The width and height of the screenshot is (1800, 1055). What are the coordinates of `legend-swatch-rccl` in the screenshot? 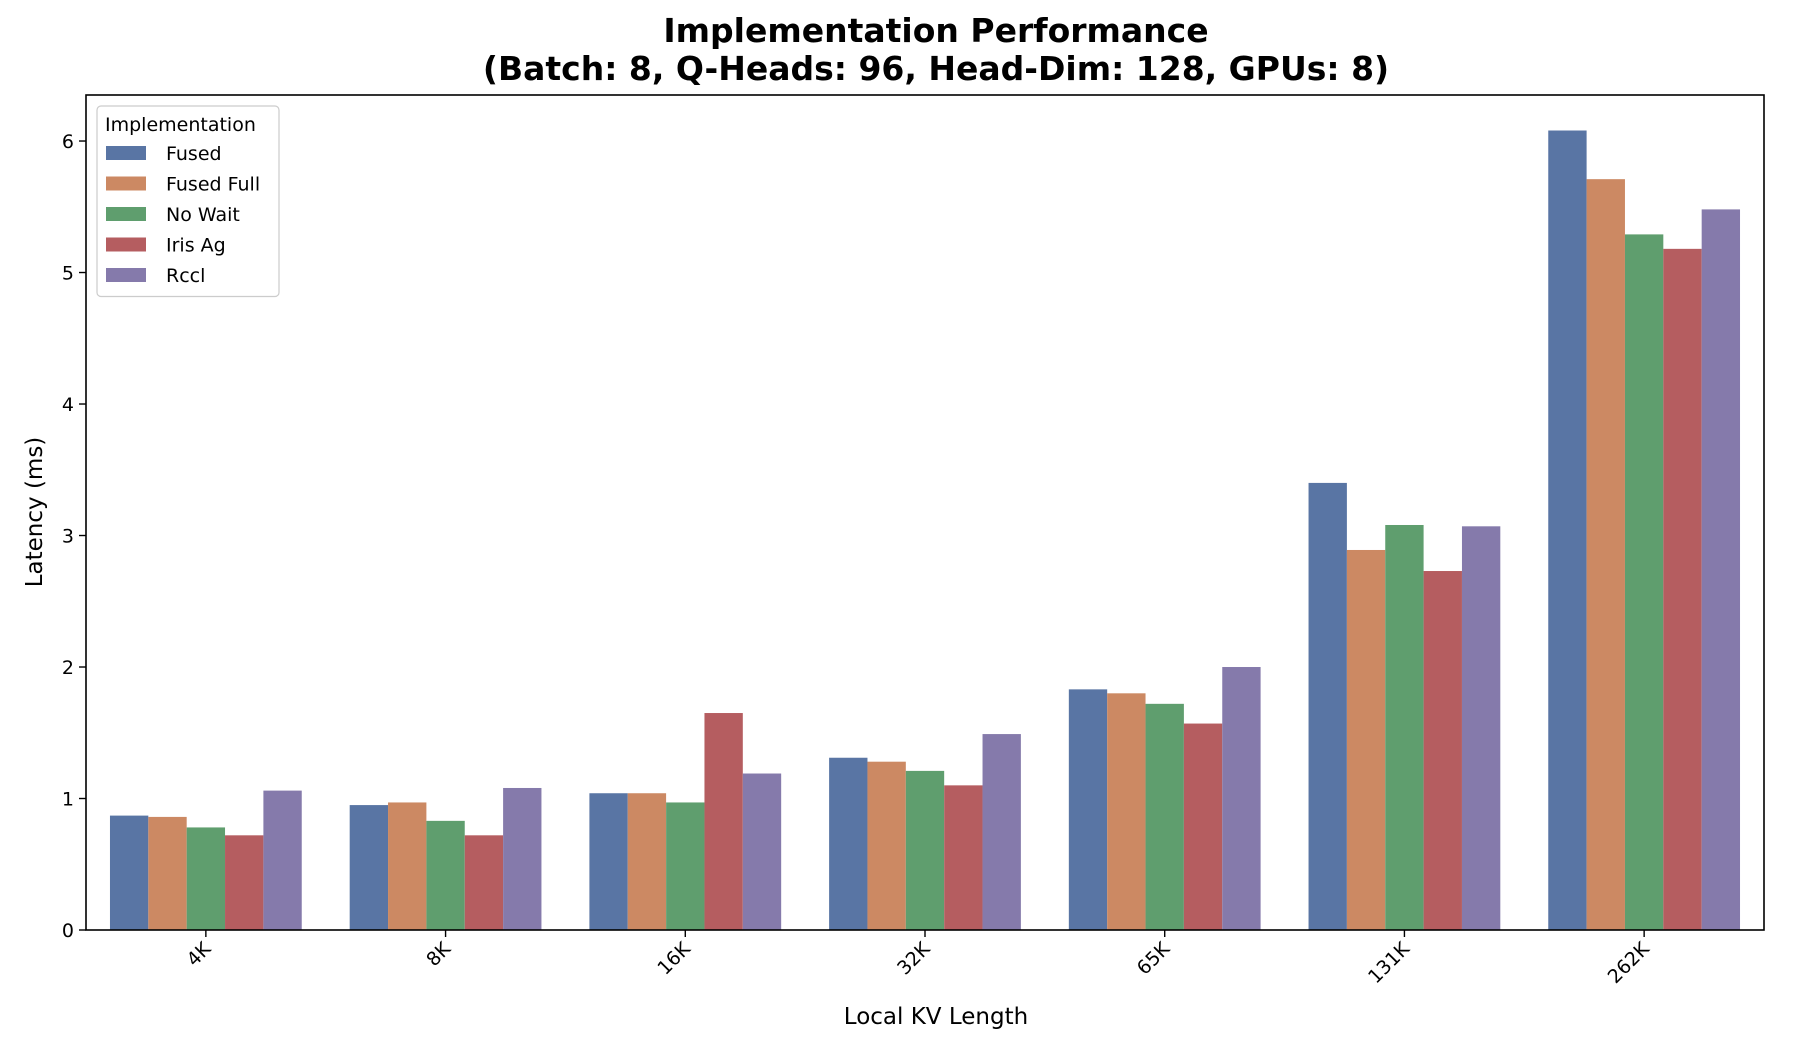 It's located at (126, 275).